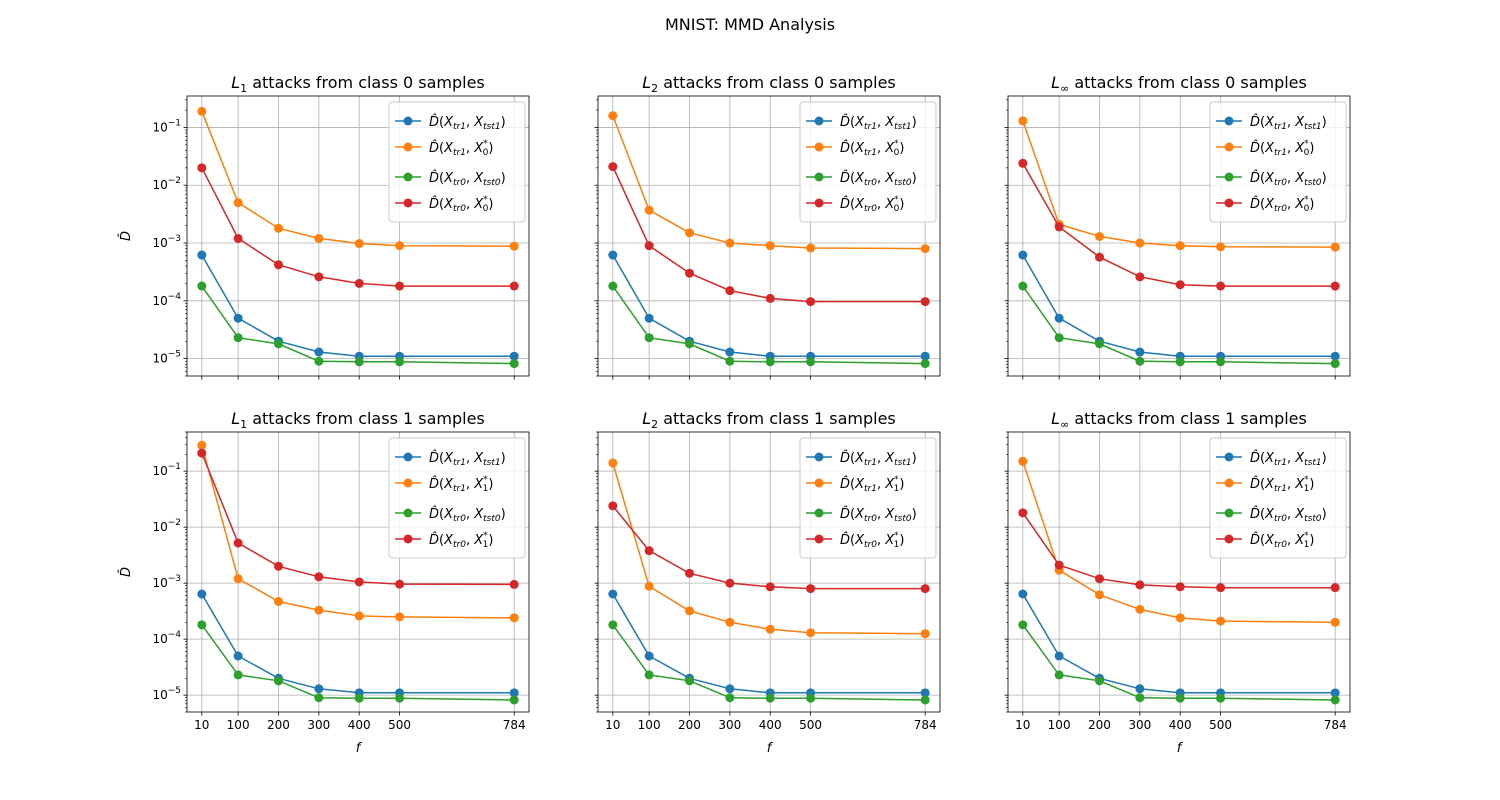 This screenshot has width=1500, height=800. I want to click on legend-label: D̂(Xtr0, X* 1), so click(461, 540).